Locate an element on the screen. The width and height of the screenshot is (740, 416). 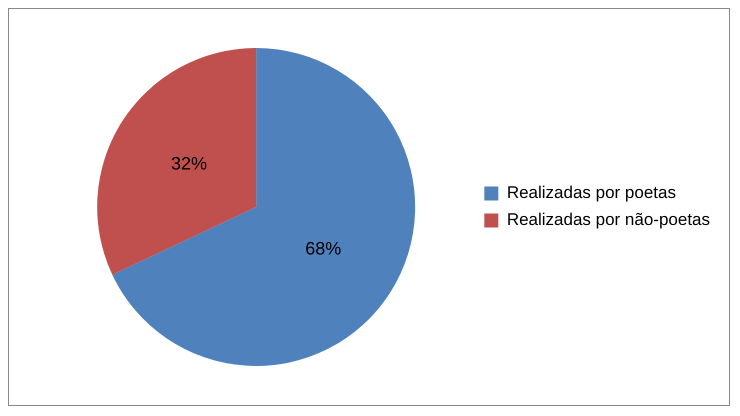
legend-label: Realizadas por não-poetas is located at coordinates (608, 220).